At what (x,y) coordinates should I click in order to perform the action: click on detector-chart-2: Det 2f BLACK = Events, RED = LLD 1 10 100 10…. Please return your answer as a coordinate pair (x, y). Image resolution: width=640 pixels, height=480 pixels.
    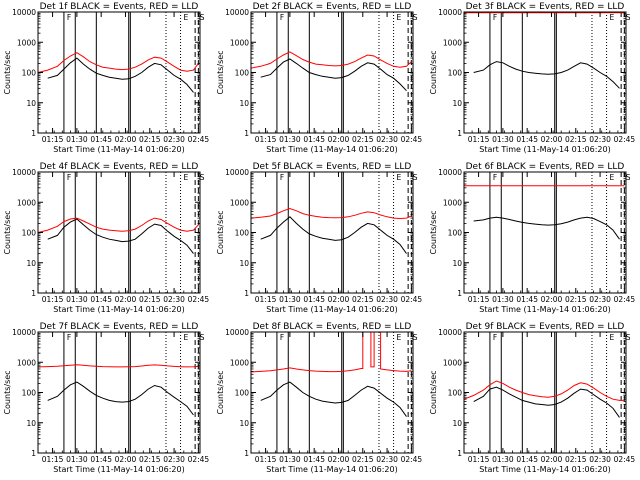
    Looking at the image, I should click on (319, 78).